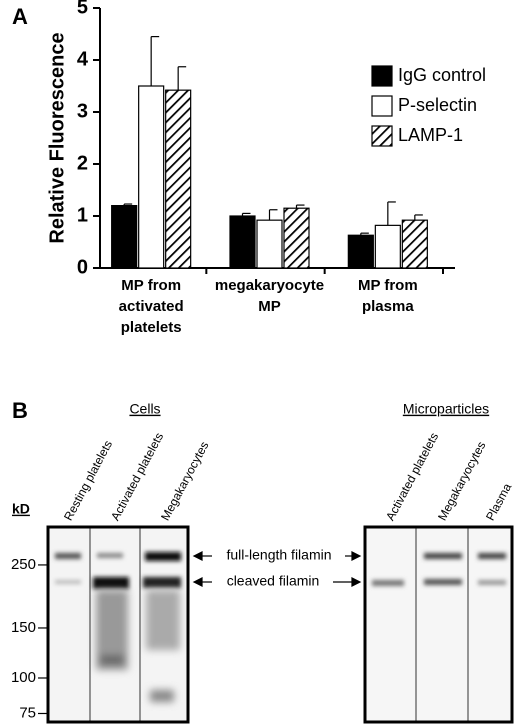 This screenshot has width=520, height=727. I want to click on smears, so click(138, 646).